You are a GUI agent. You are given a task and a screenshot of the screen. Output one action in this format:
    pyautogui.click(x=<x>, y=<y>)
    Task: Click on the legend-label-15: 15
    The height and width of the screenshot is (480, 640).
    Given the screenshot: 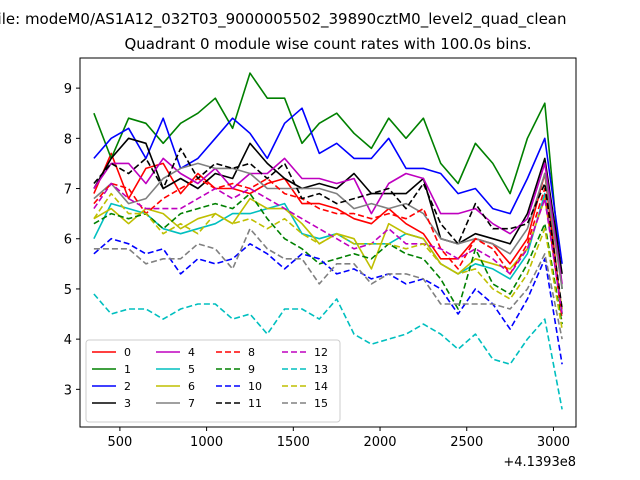 What is the action you would take?
    pyautogui.click(x=321, y=403)
    